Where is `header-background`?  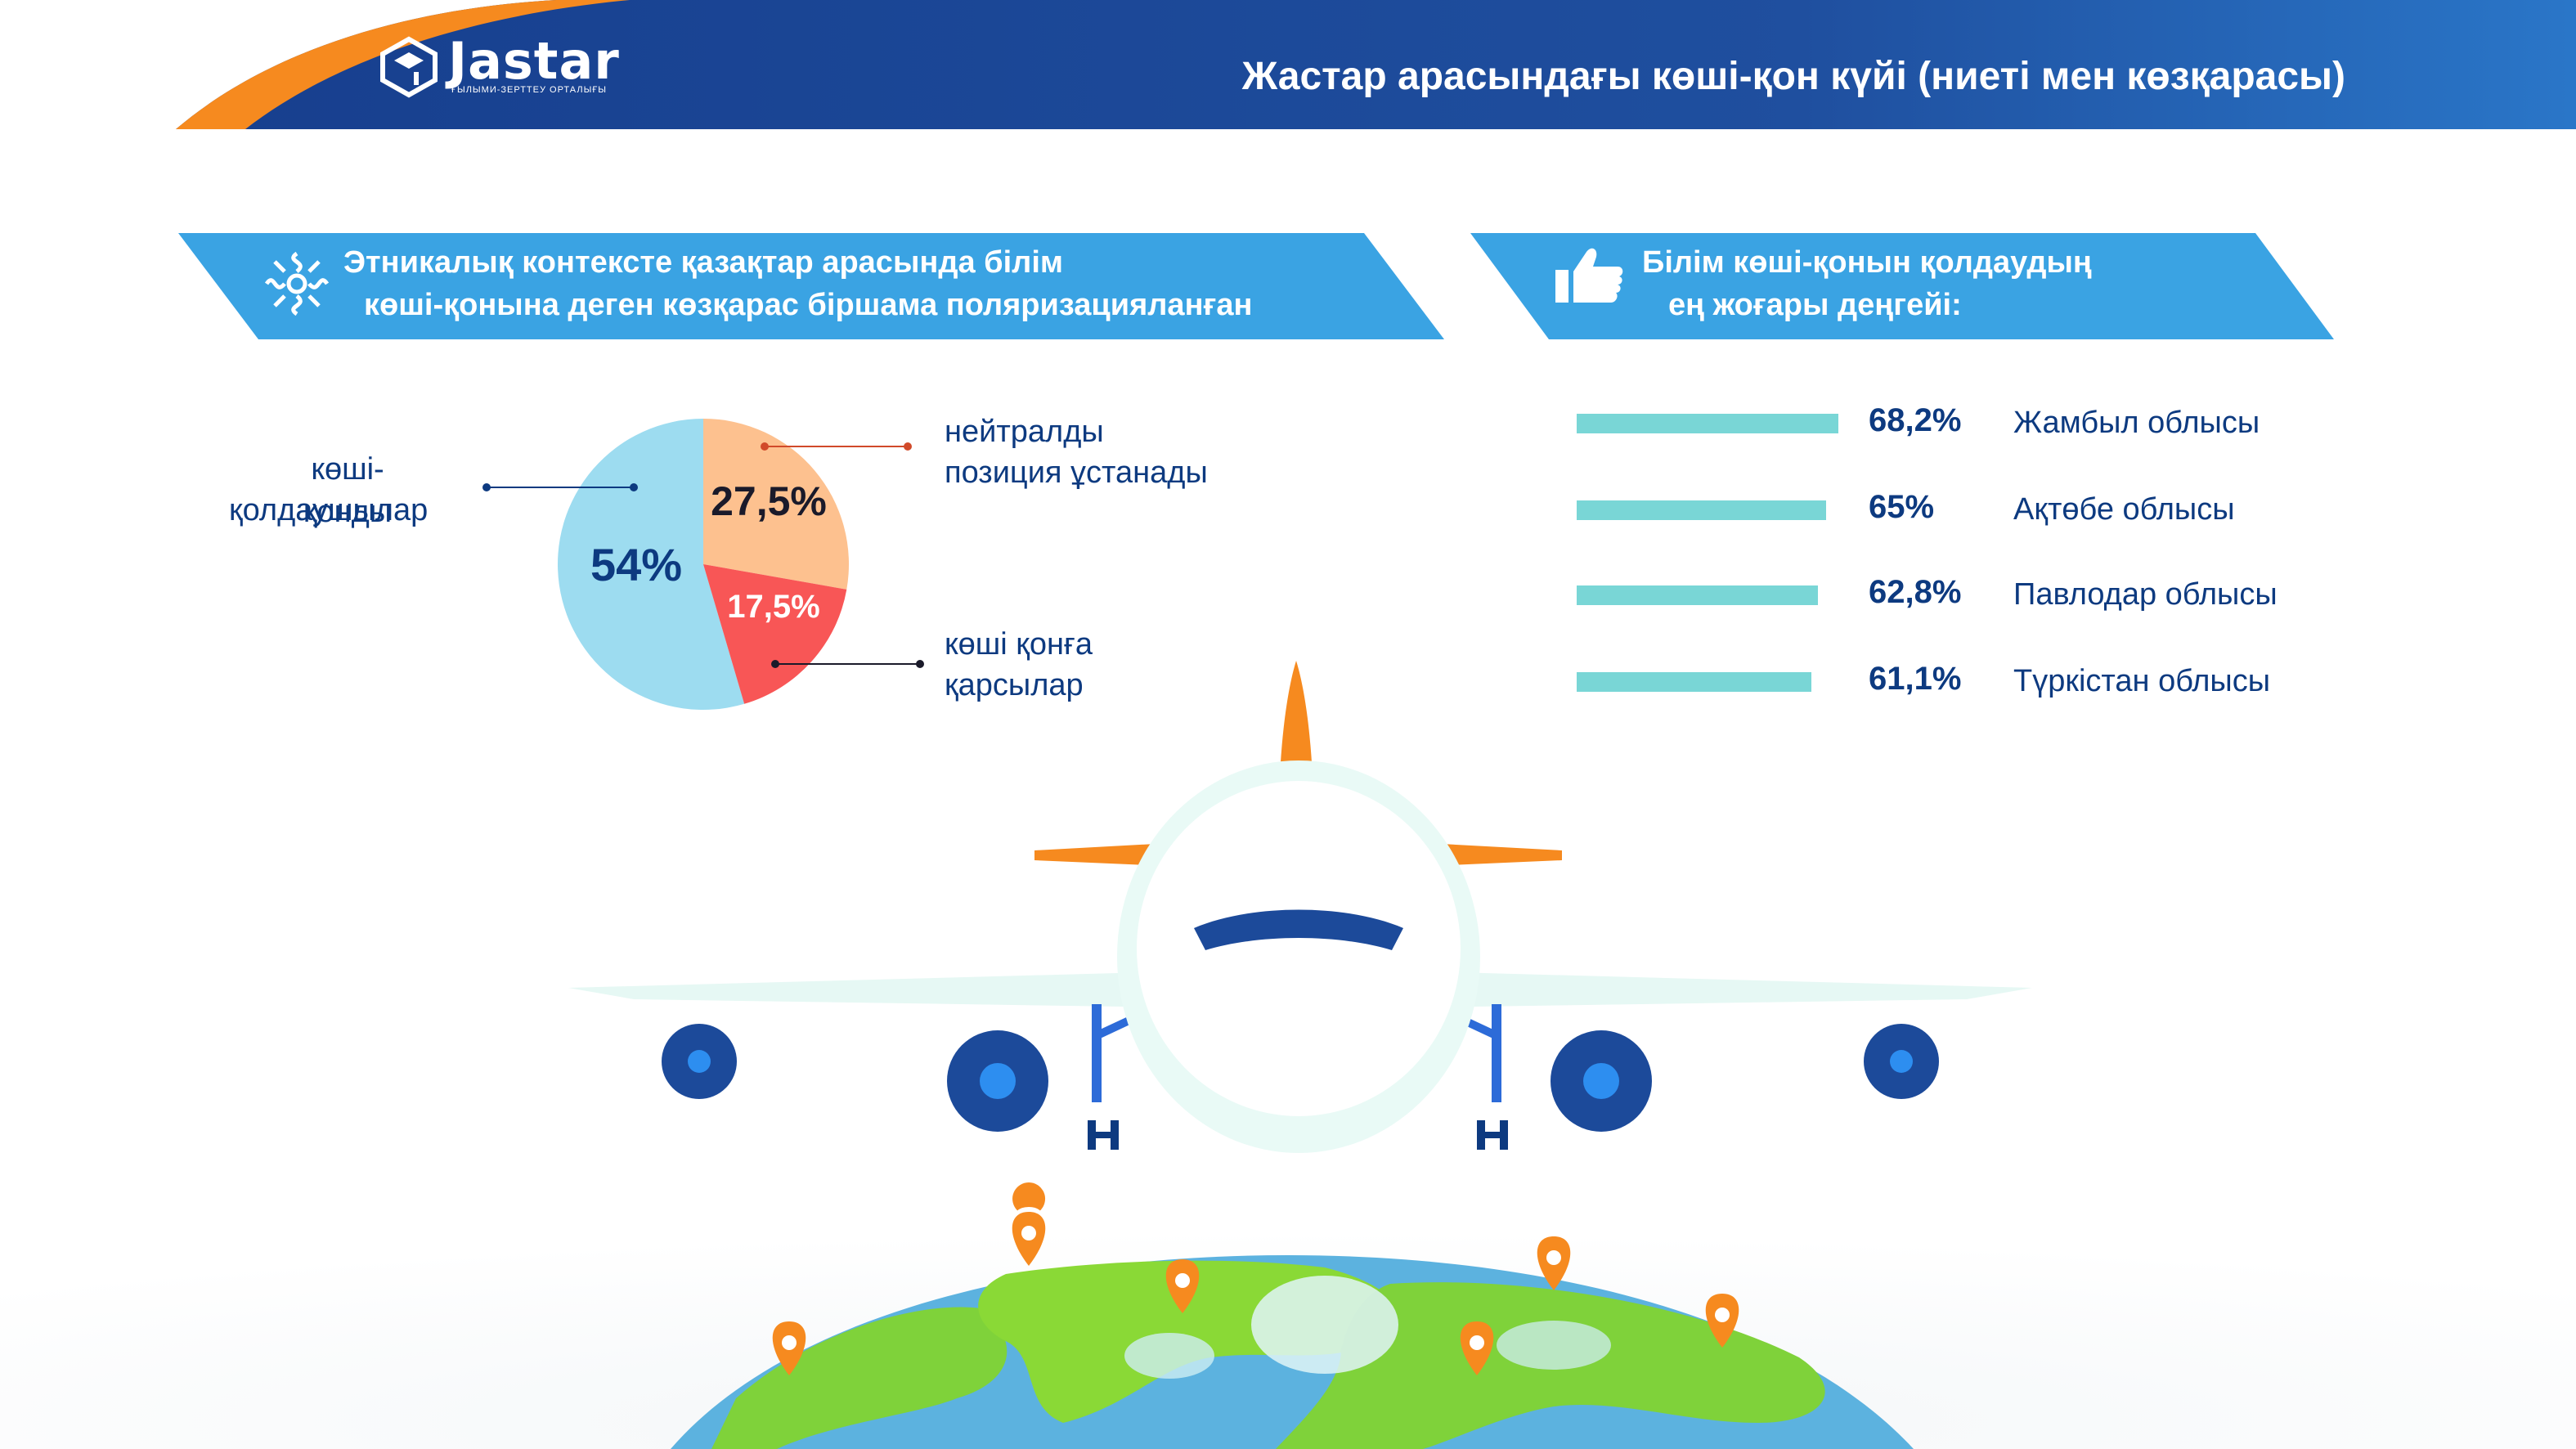
header-background is located at coordinates (1288, 64).